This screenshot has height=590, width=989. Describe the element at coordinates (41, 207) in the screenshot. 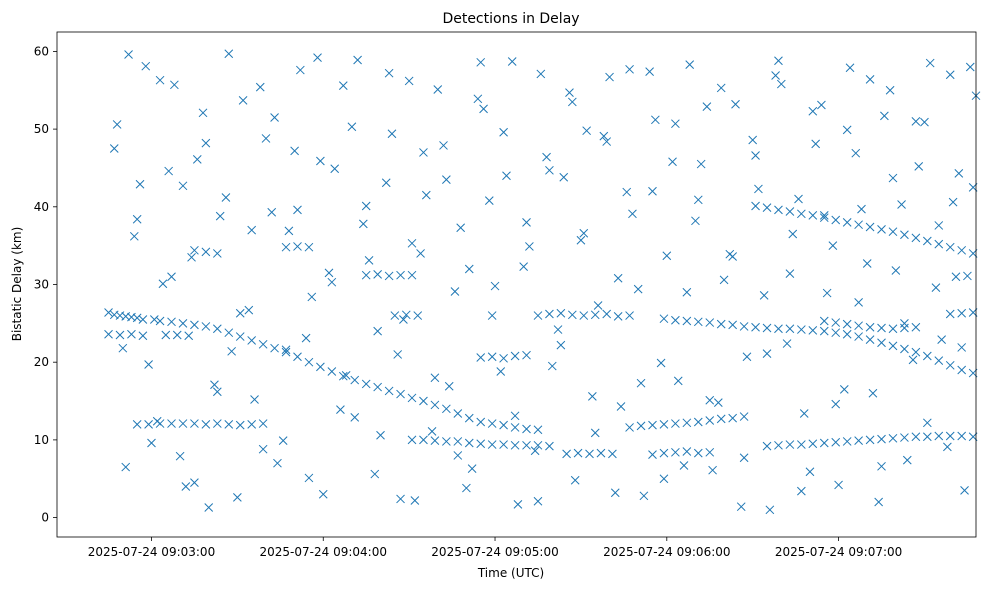

I see `y-tick-label: 40` at that location.